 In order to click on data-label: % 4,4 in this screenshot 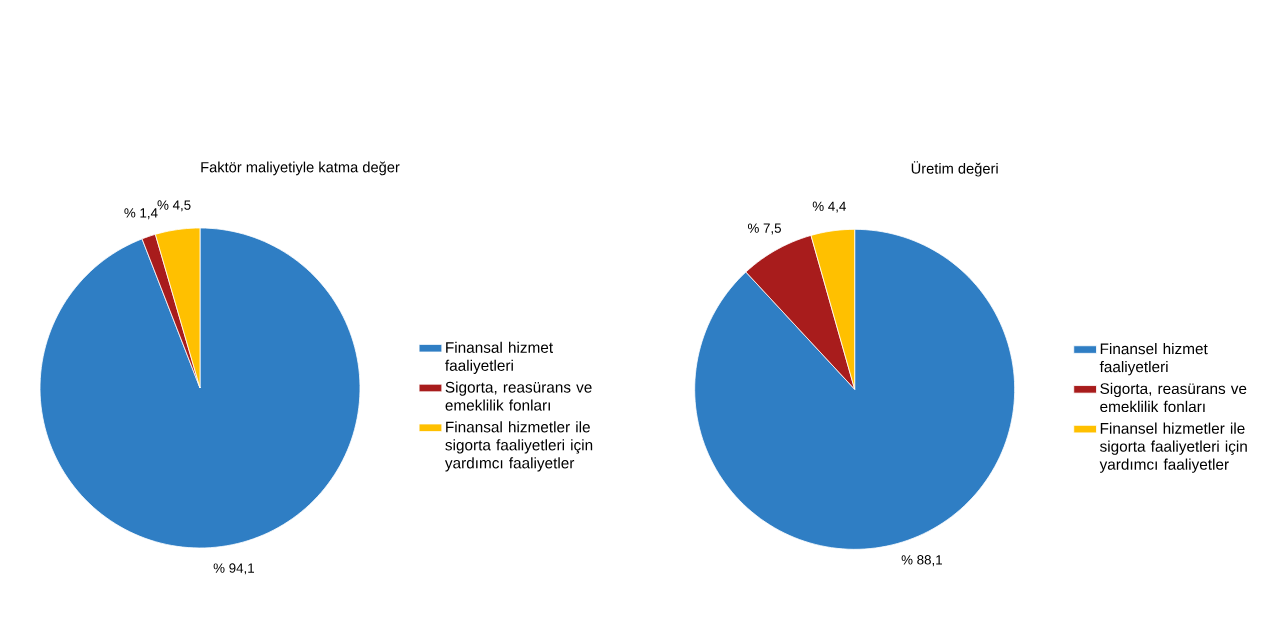, I will do `click(829, 207)`.